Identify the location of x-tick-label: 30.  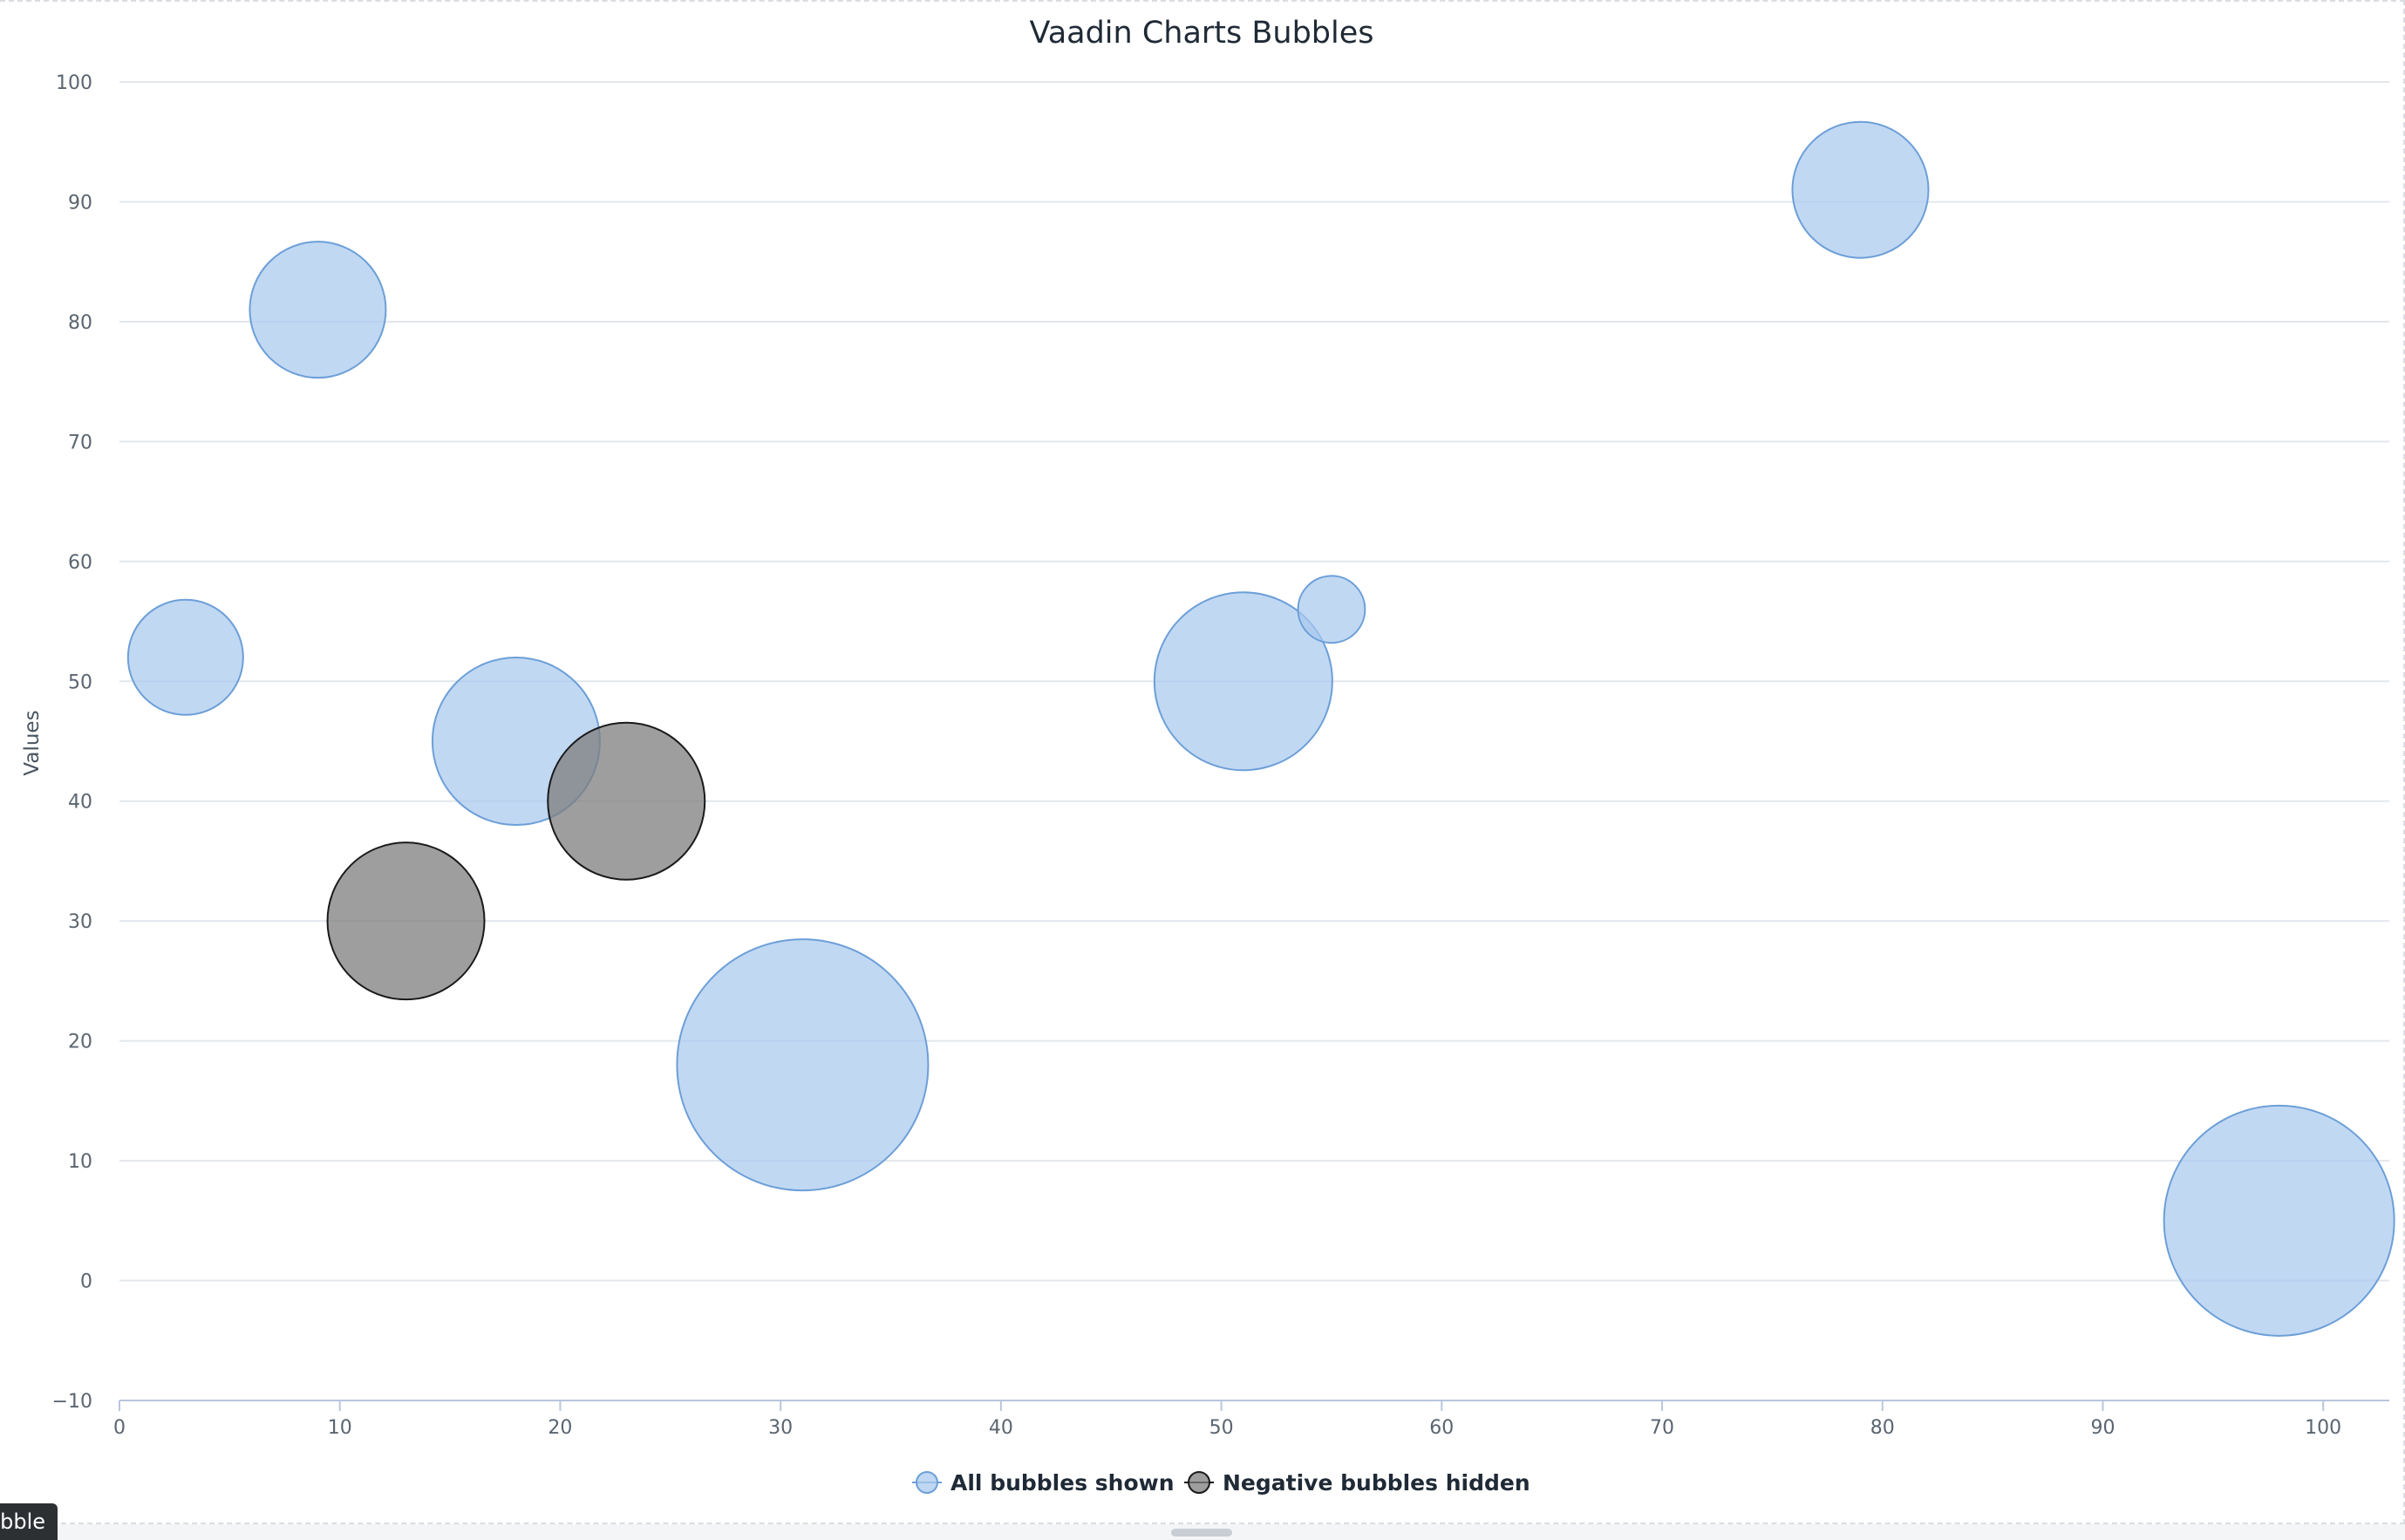
(780, 1428).